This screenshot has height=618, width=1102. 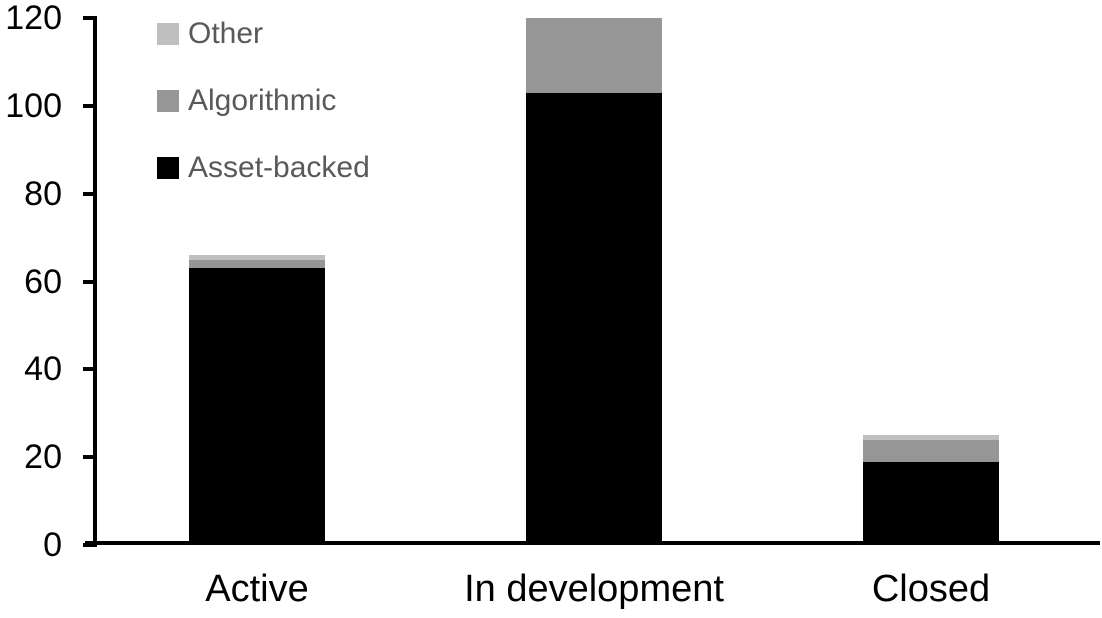 What do you see at coordinates (931, 503) in the screenshot?
I see `bar-segment-asset-backed-closed` at bounding box center [931, 503].